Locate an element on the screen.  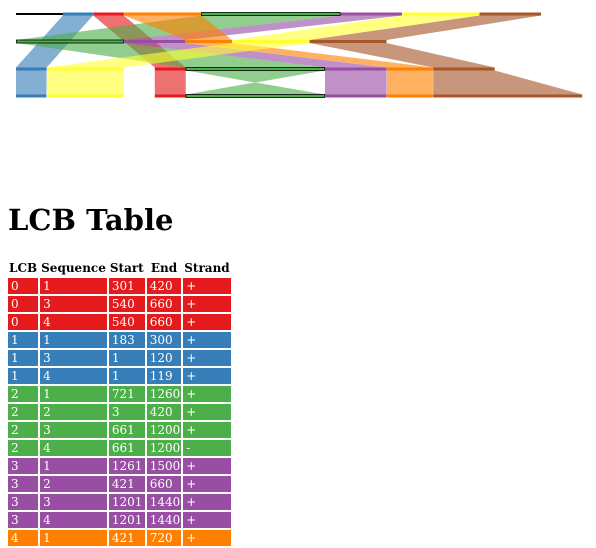
cell-start: 3 is located at coordinates (126, 412).